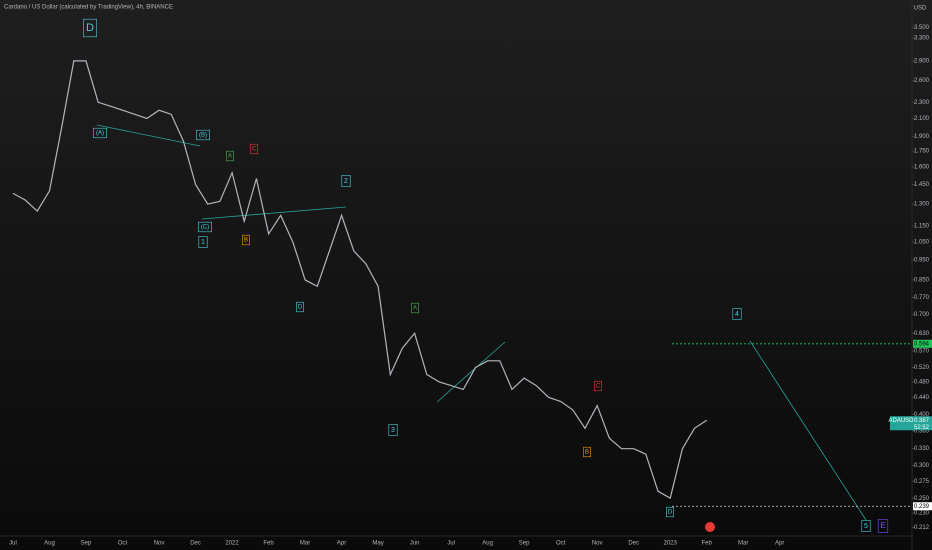 The height and width of the screenshot is (550, 932). What do you see at coordinates (922, 428) in the screenshot?
I see `countdown-label: 52:52` at bounding box center [922, 428].